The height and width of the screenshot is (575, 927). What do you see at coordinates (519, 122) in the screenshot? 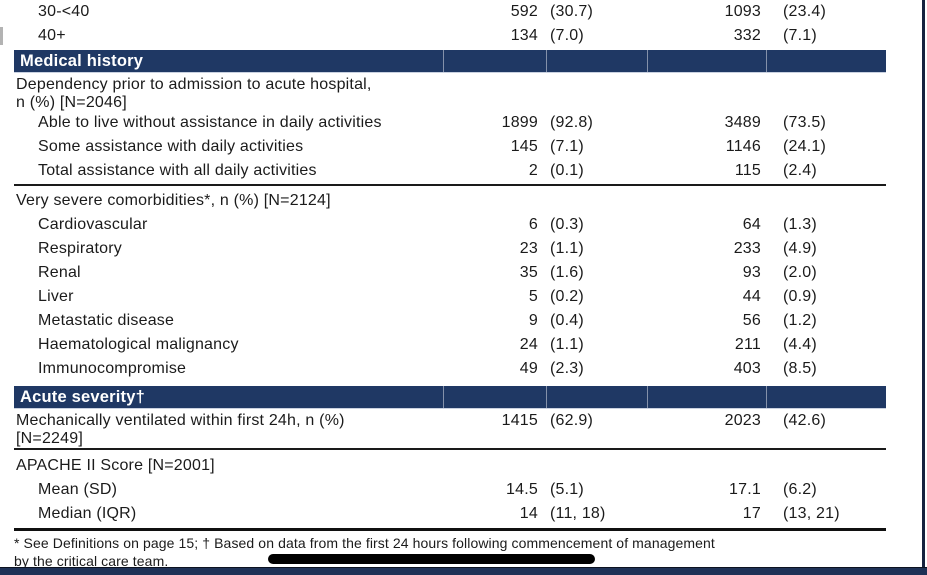
I see `cell-group1-n: 1899` at bounding box center [519, 122].